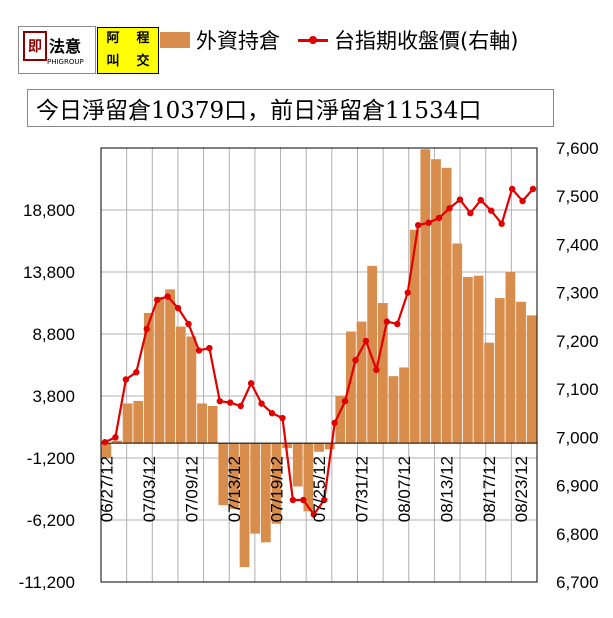 The height and width of the screenshot is (618, 613). What do you see at coordinates (143, 38) in the screenshot?
I see `badge-char: 程` at bounding box center [143, 38].